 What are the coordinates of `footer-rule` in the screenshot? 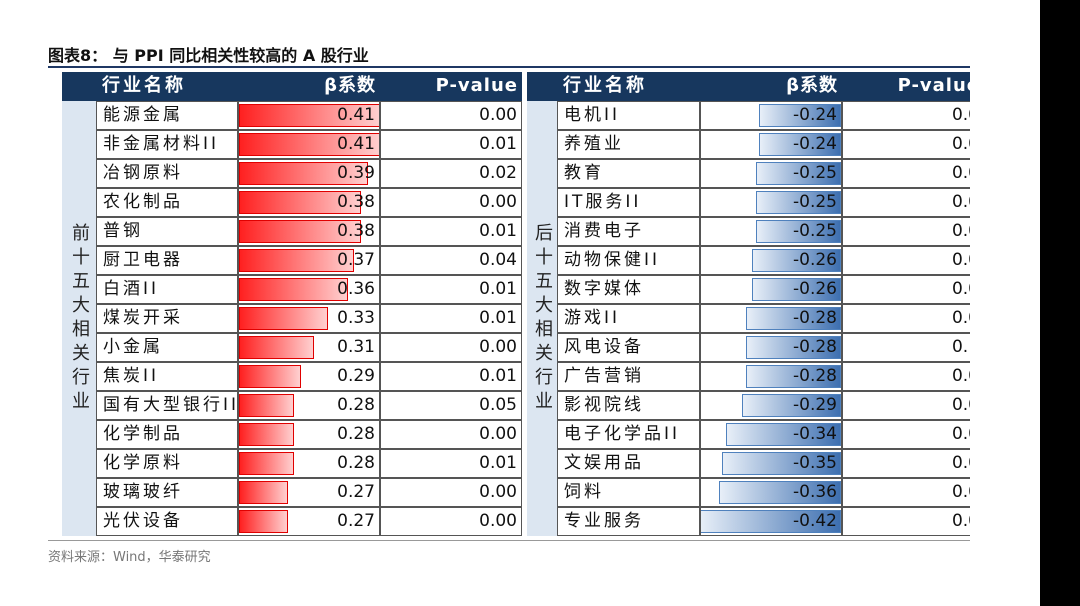 It's located at (509, 540).